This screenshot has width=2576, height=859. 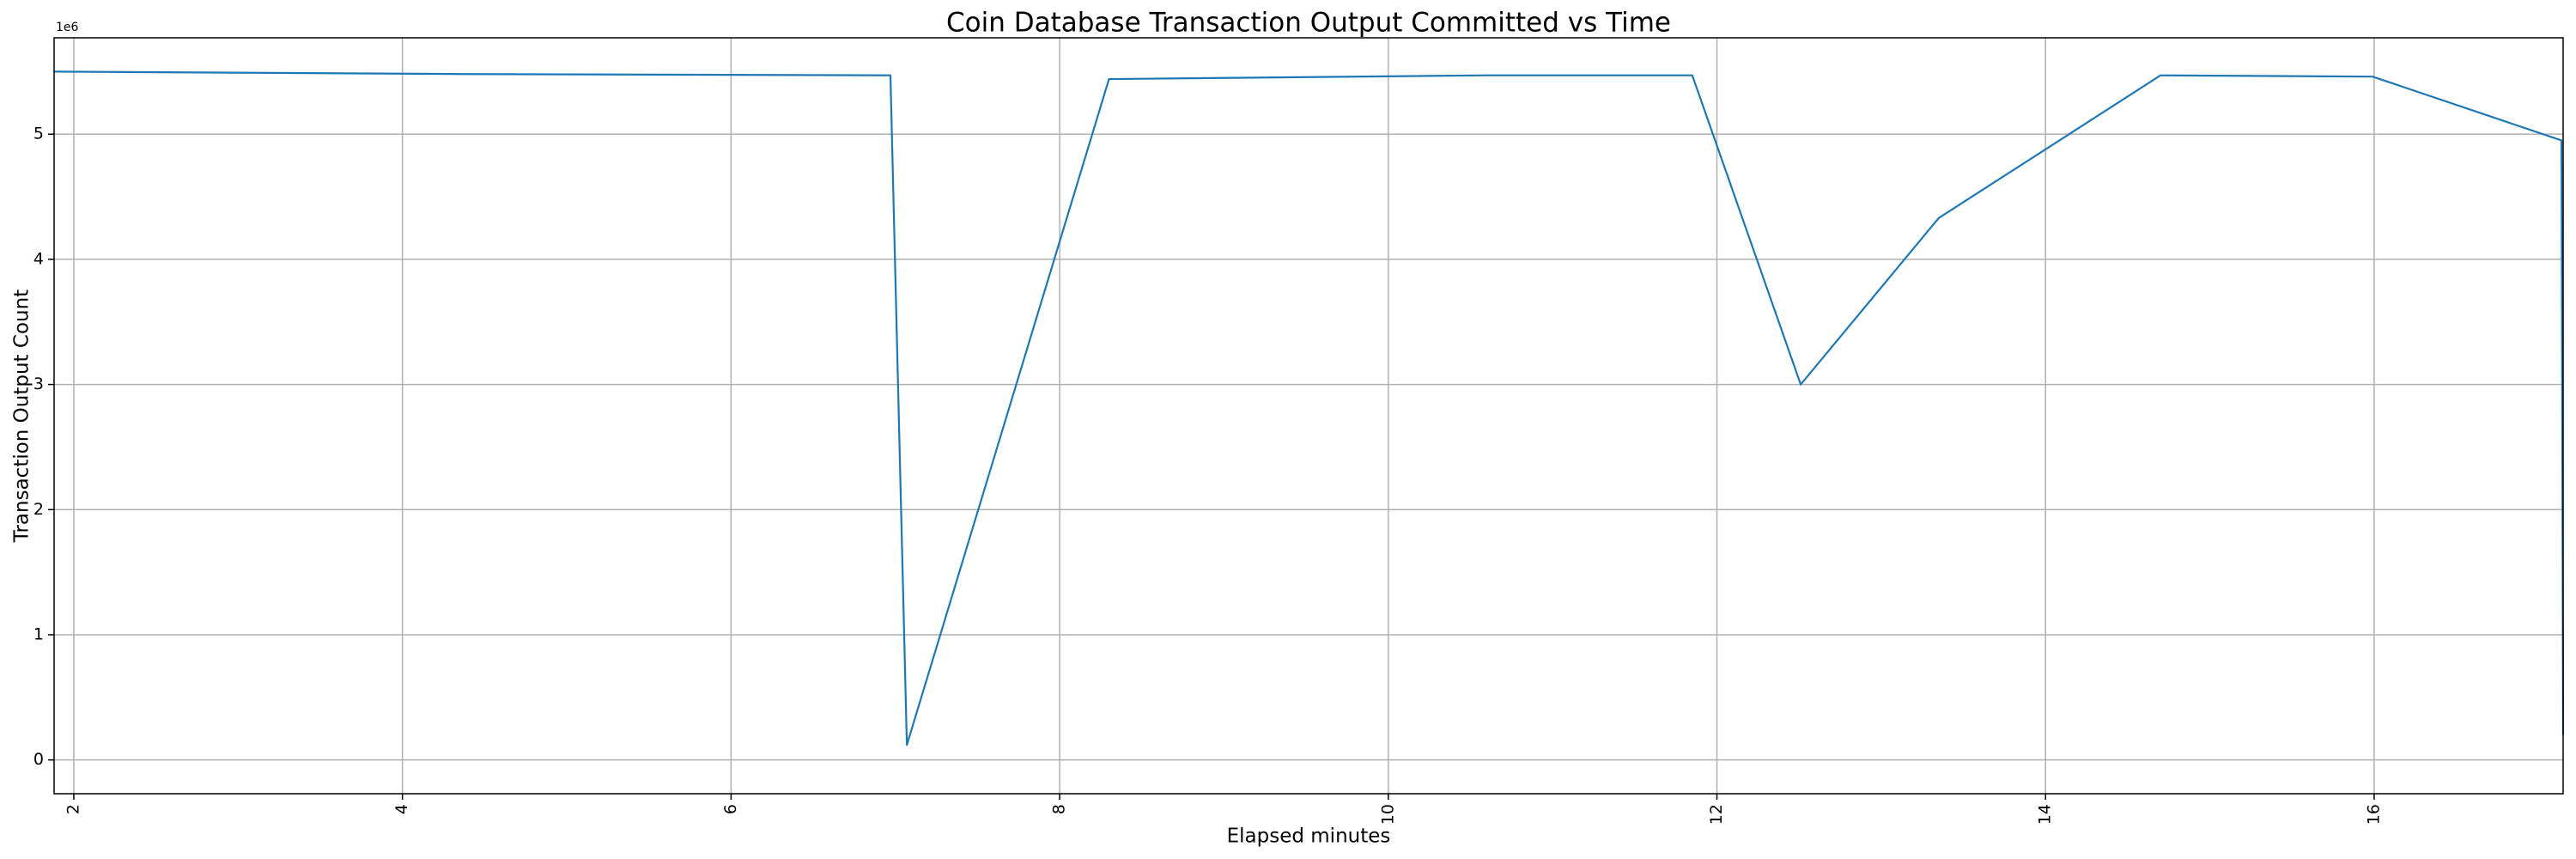 I want to click on x-axis-label: Elapsed minutes, so click(x=1309, y=837).